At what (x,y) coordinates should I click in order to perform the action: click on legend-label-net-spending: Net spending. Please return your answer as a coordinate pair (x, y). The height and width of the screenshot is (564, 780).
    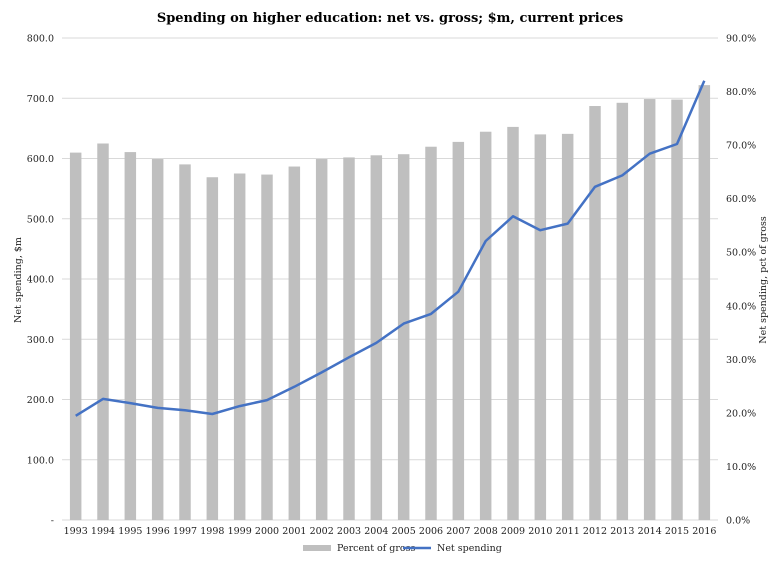
    Looking at the image, I should click on (469, 548).